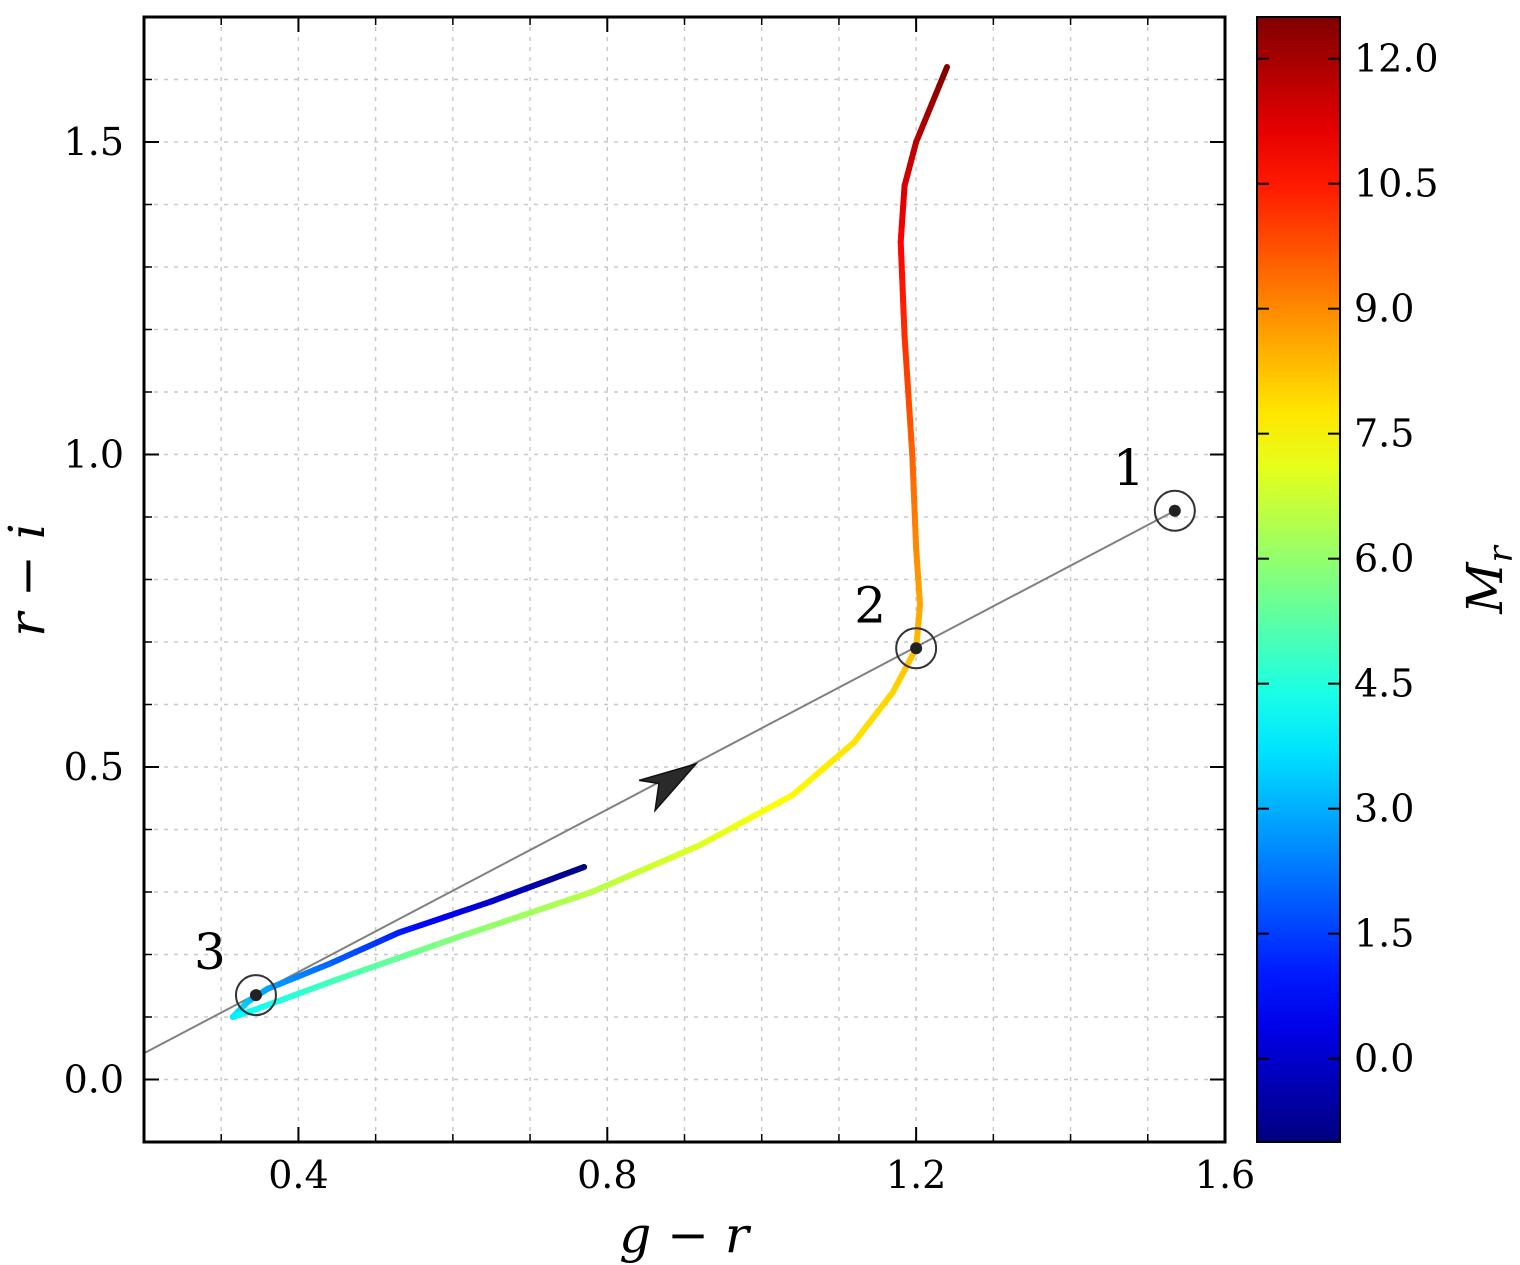 This screenshot has height=1265, width=1520. I want to click on colorbar-tick-label: 1.5, so click(1384, 934).